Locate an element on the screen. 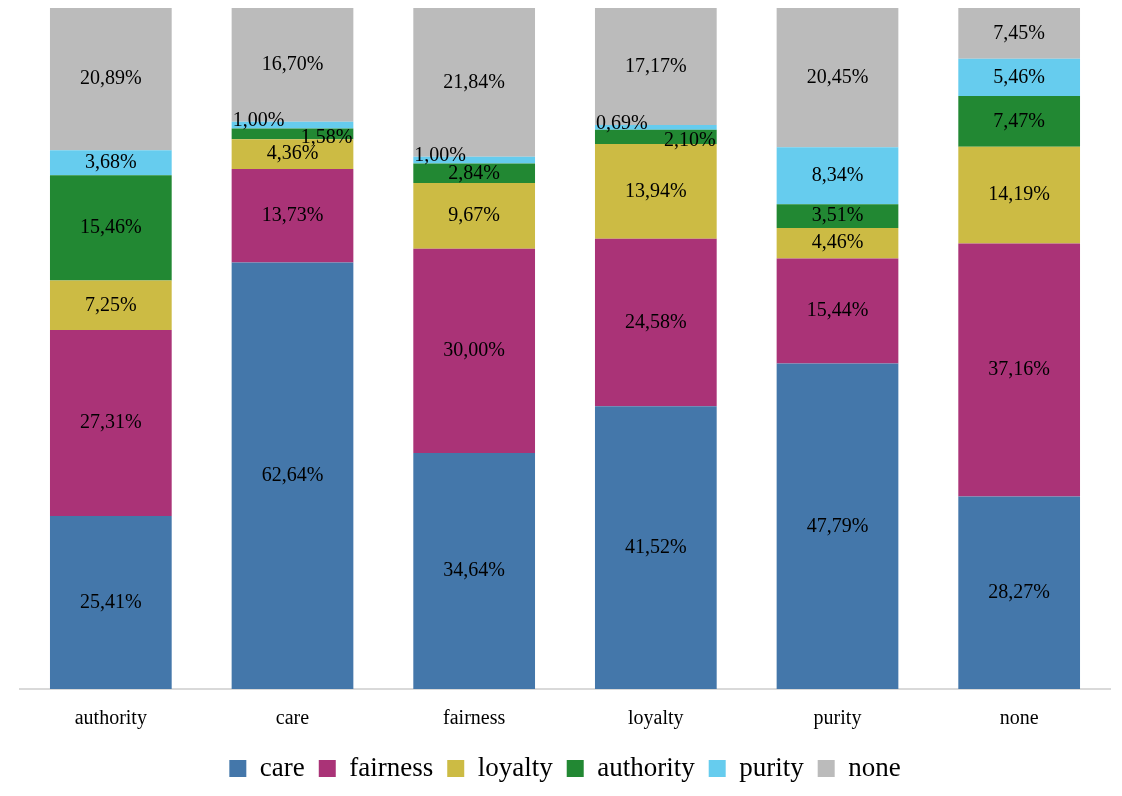 The width and height of the screenshot is (1122, 796). data-label: 25,41% is located at coordinates (111, 600).